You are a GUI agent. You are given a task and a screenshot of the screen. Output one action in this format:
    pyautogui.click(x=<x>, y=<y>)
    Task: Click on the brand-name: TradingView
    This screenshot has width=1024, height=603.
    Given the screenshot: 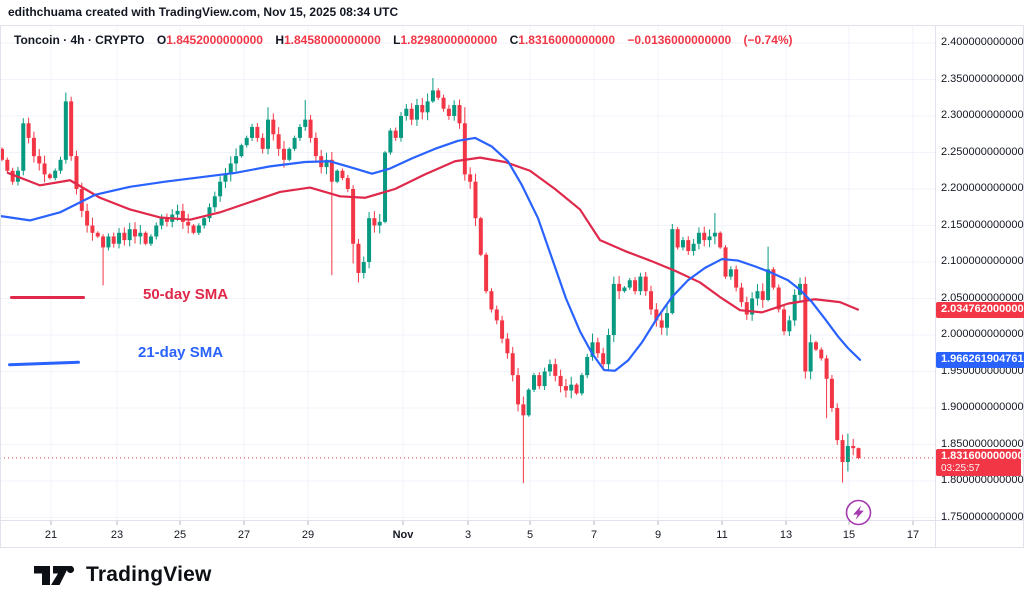 What is the action you would take?
    pyautogui.click(x=149, y=574)
    